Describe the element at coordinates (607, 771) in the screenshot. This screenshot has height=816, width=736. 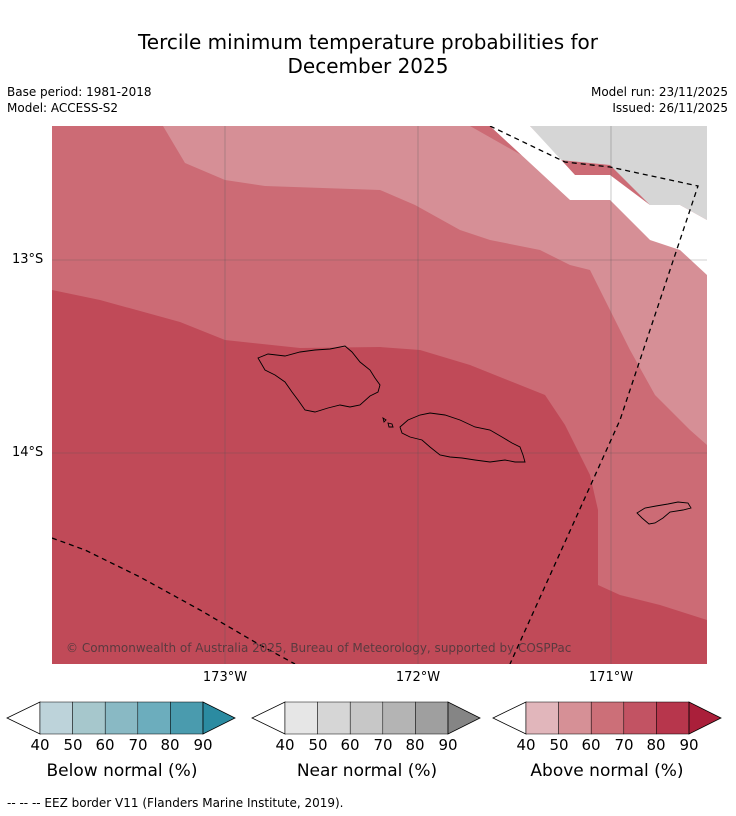
I see `above-normal-title: Above normal (%)` at that location.